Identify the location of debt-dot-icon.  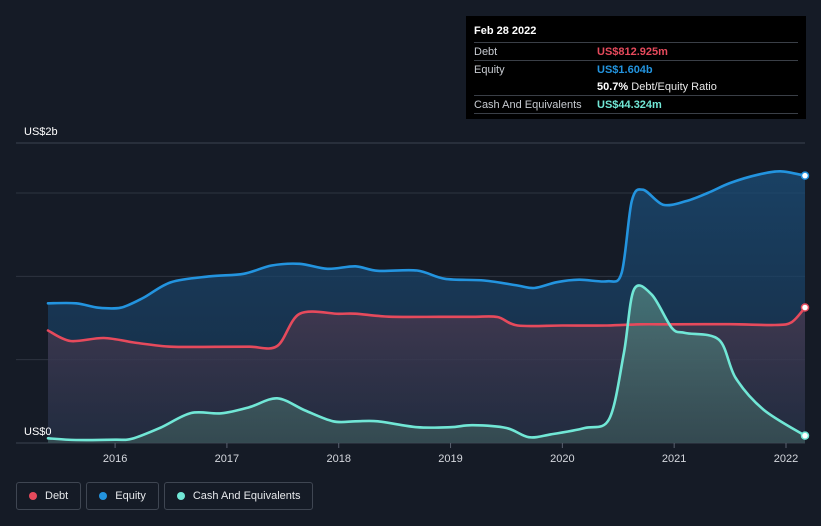
(33, 496).